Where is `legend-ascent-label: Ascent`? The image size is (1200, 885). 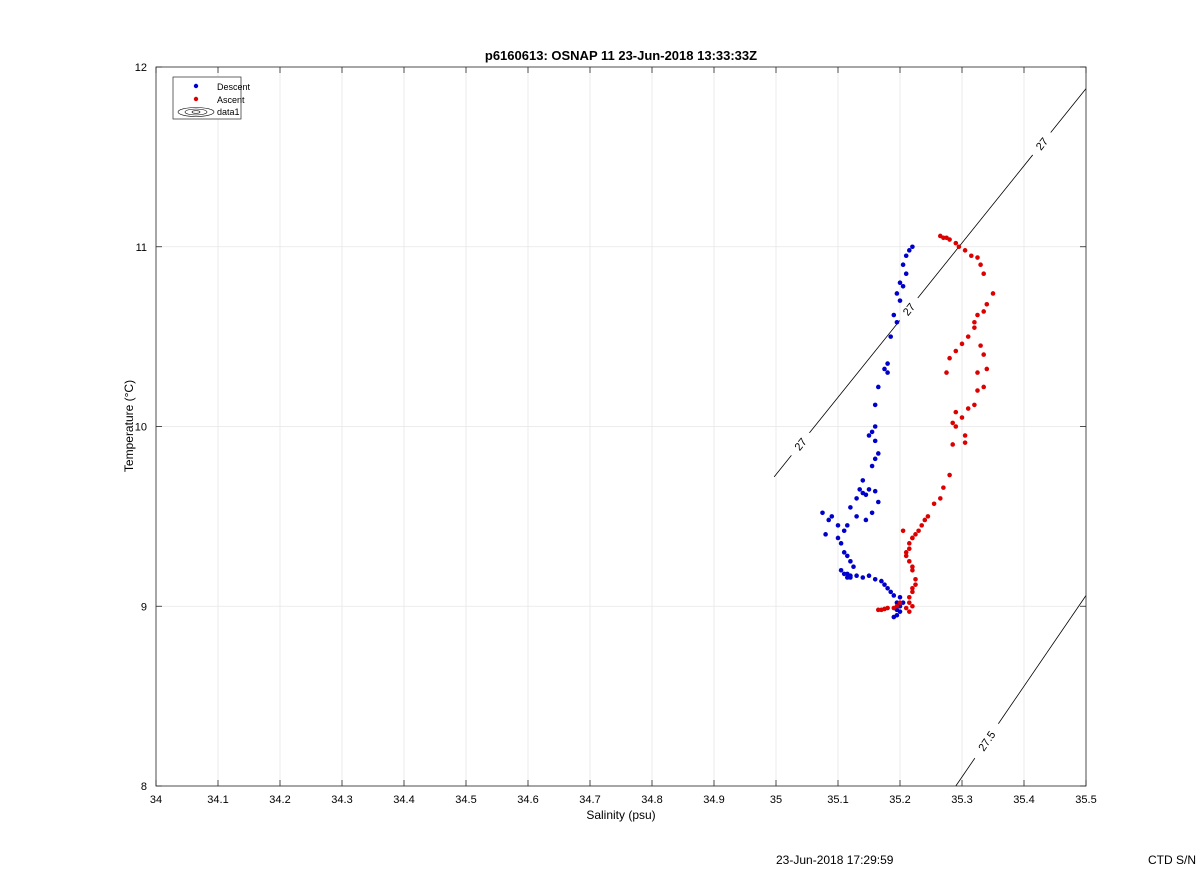 legend-ascent-label: Ascent is located at coordinates (231, 100).